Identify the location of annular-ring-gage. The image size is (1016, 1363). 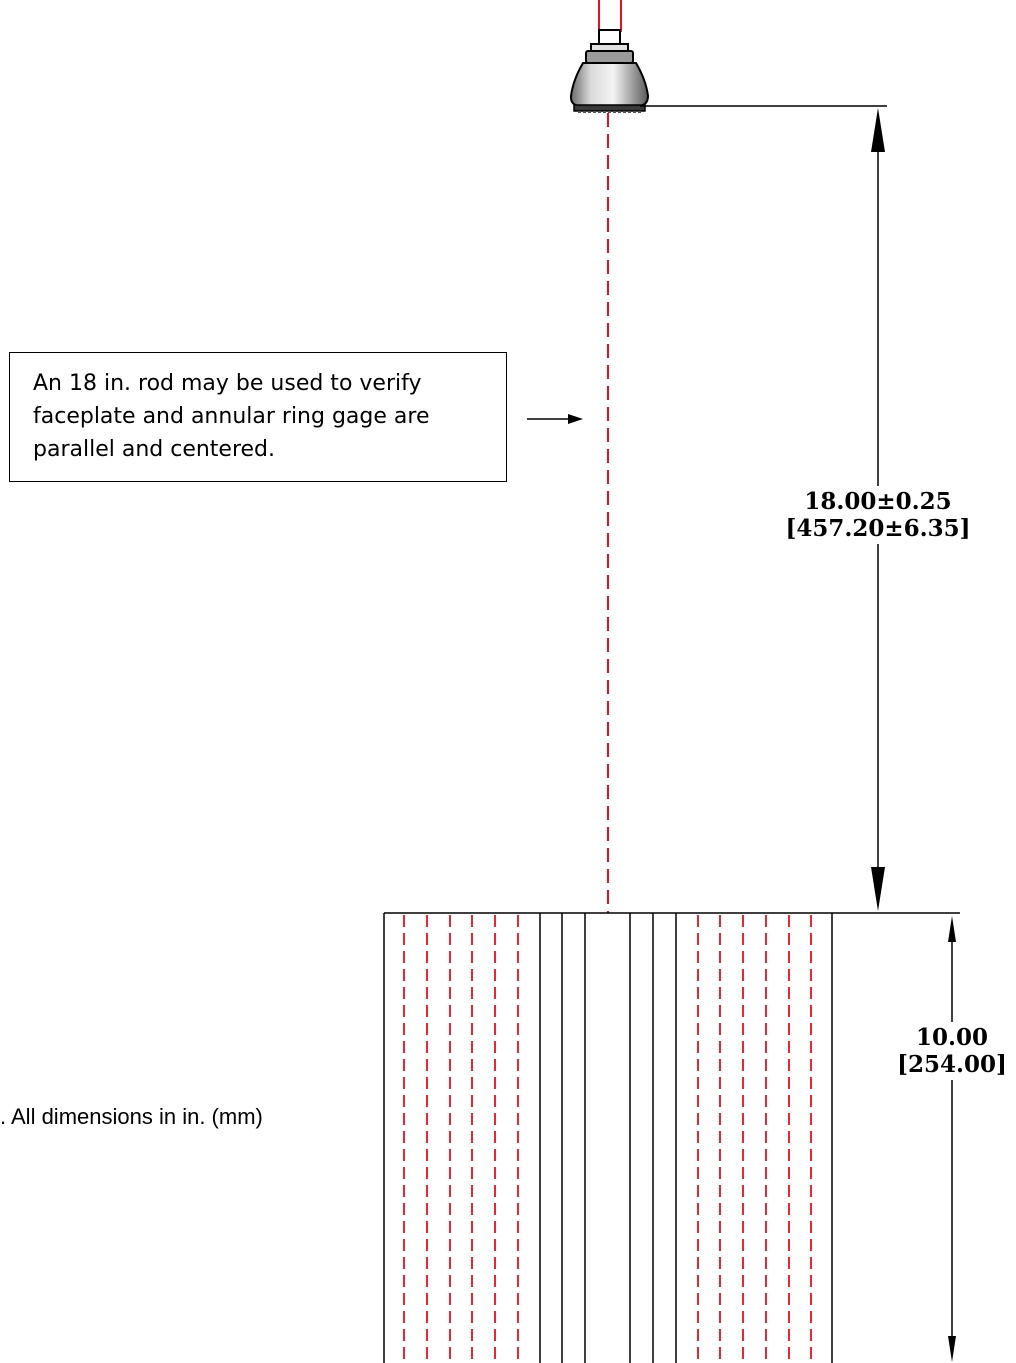
(608, 1138).